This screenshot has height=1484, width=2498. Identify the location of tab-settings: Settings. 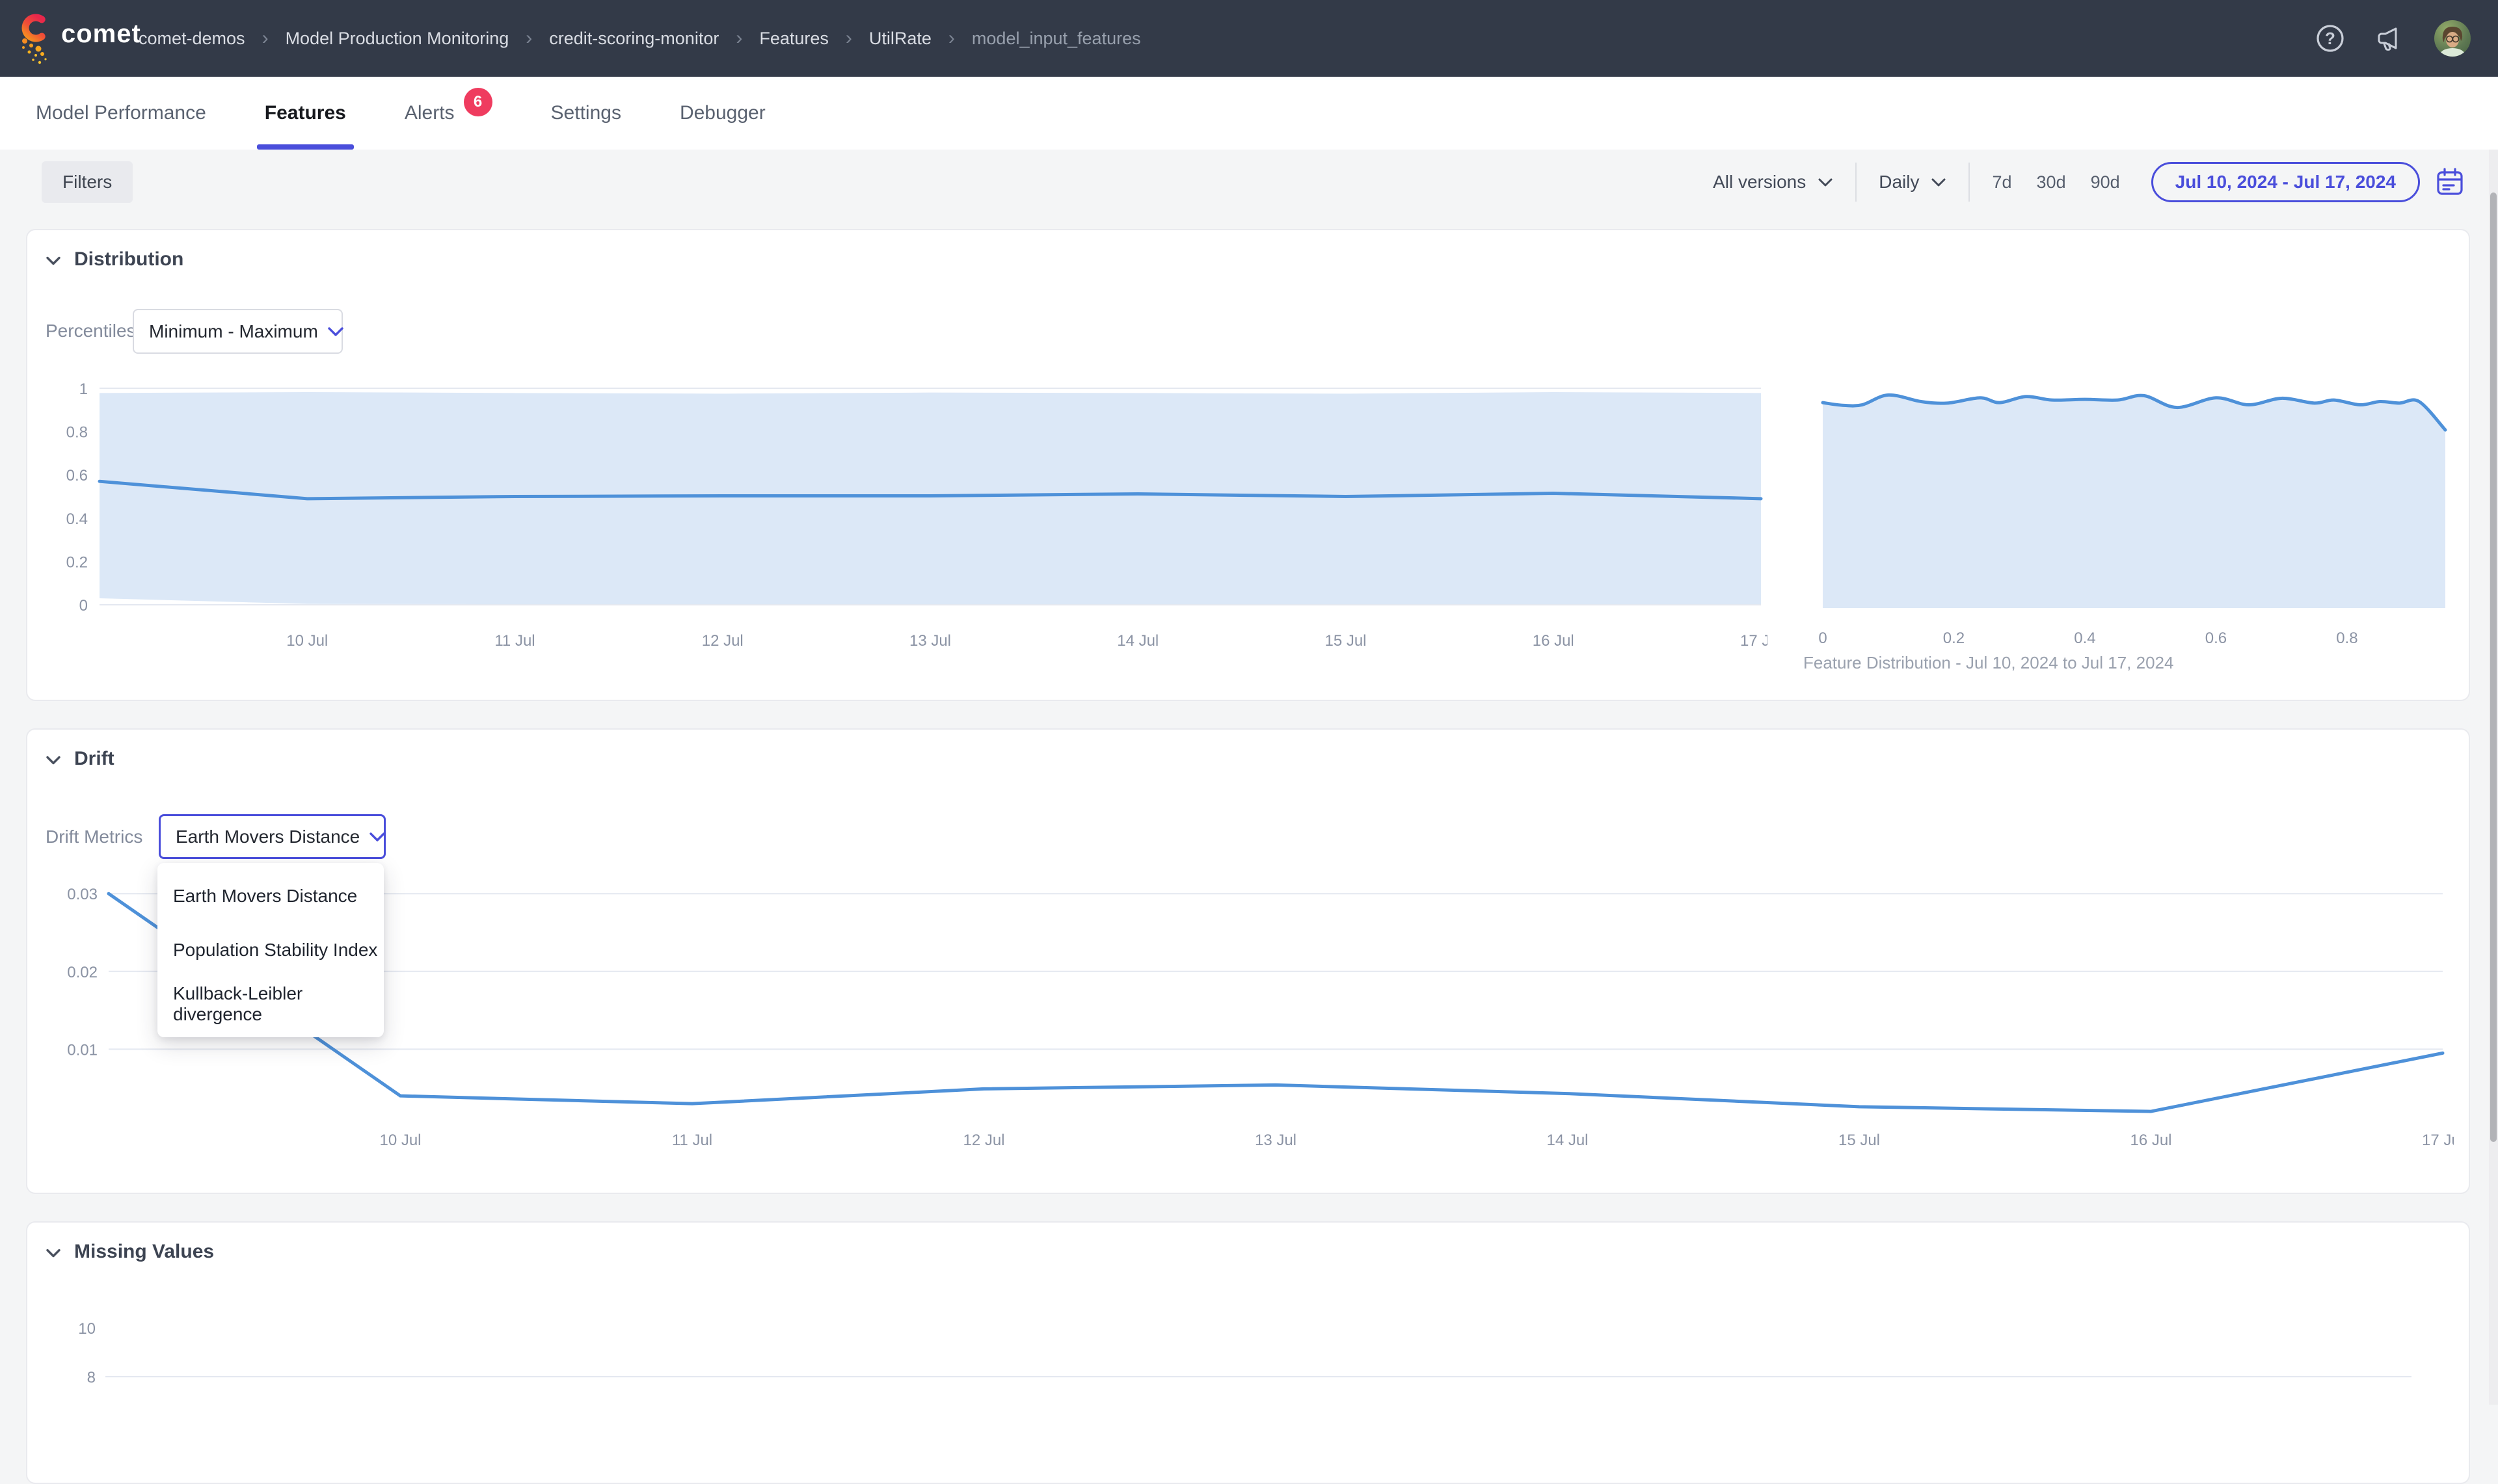
(586, 114).